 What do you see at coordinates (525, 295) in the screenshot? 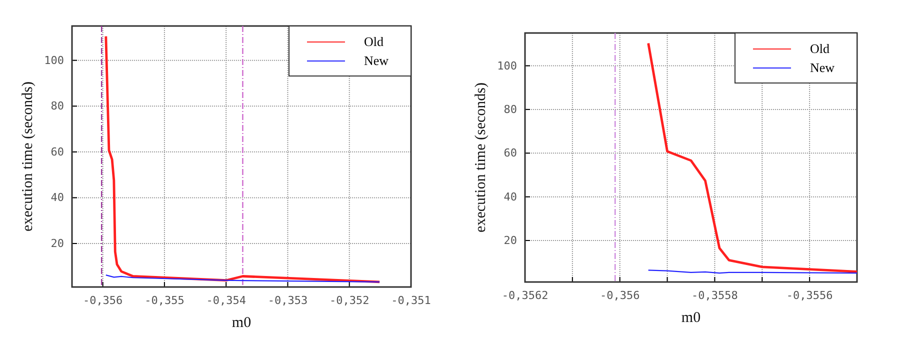
I see `x-tick-label: -0,3562` at bounding box center [525, 295].